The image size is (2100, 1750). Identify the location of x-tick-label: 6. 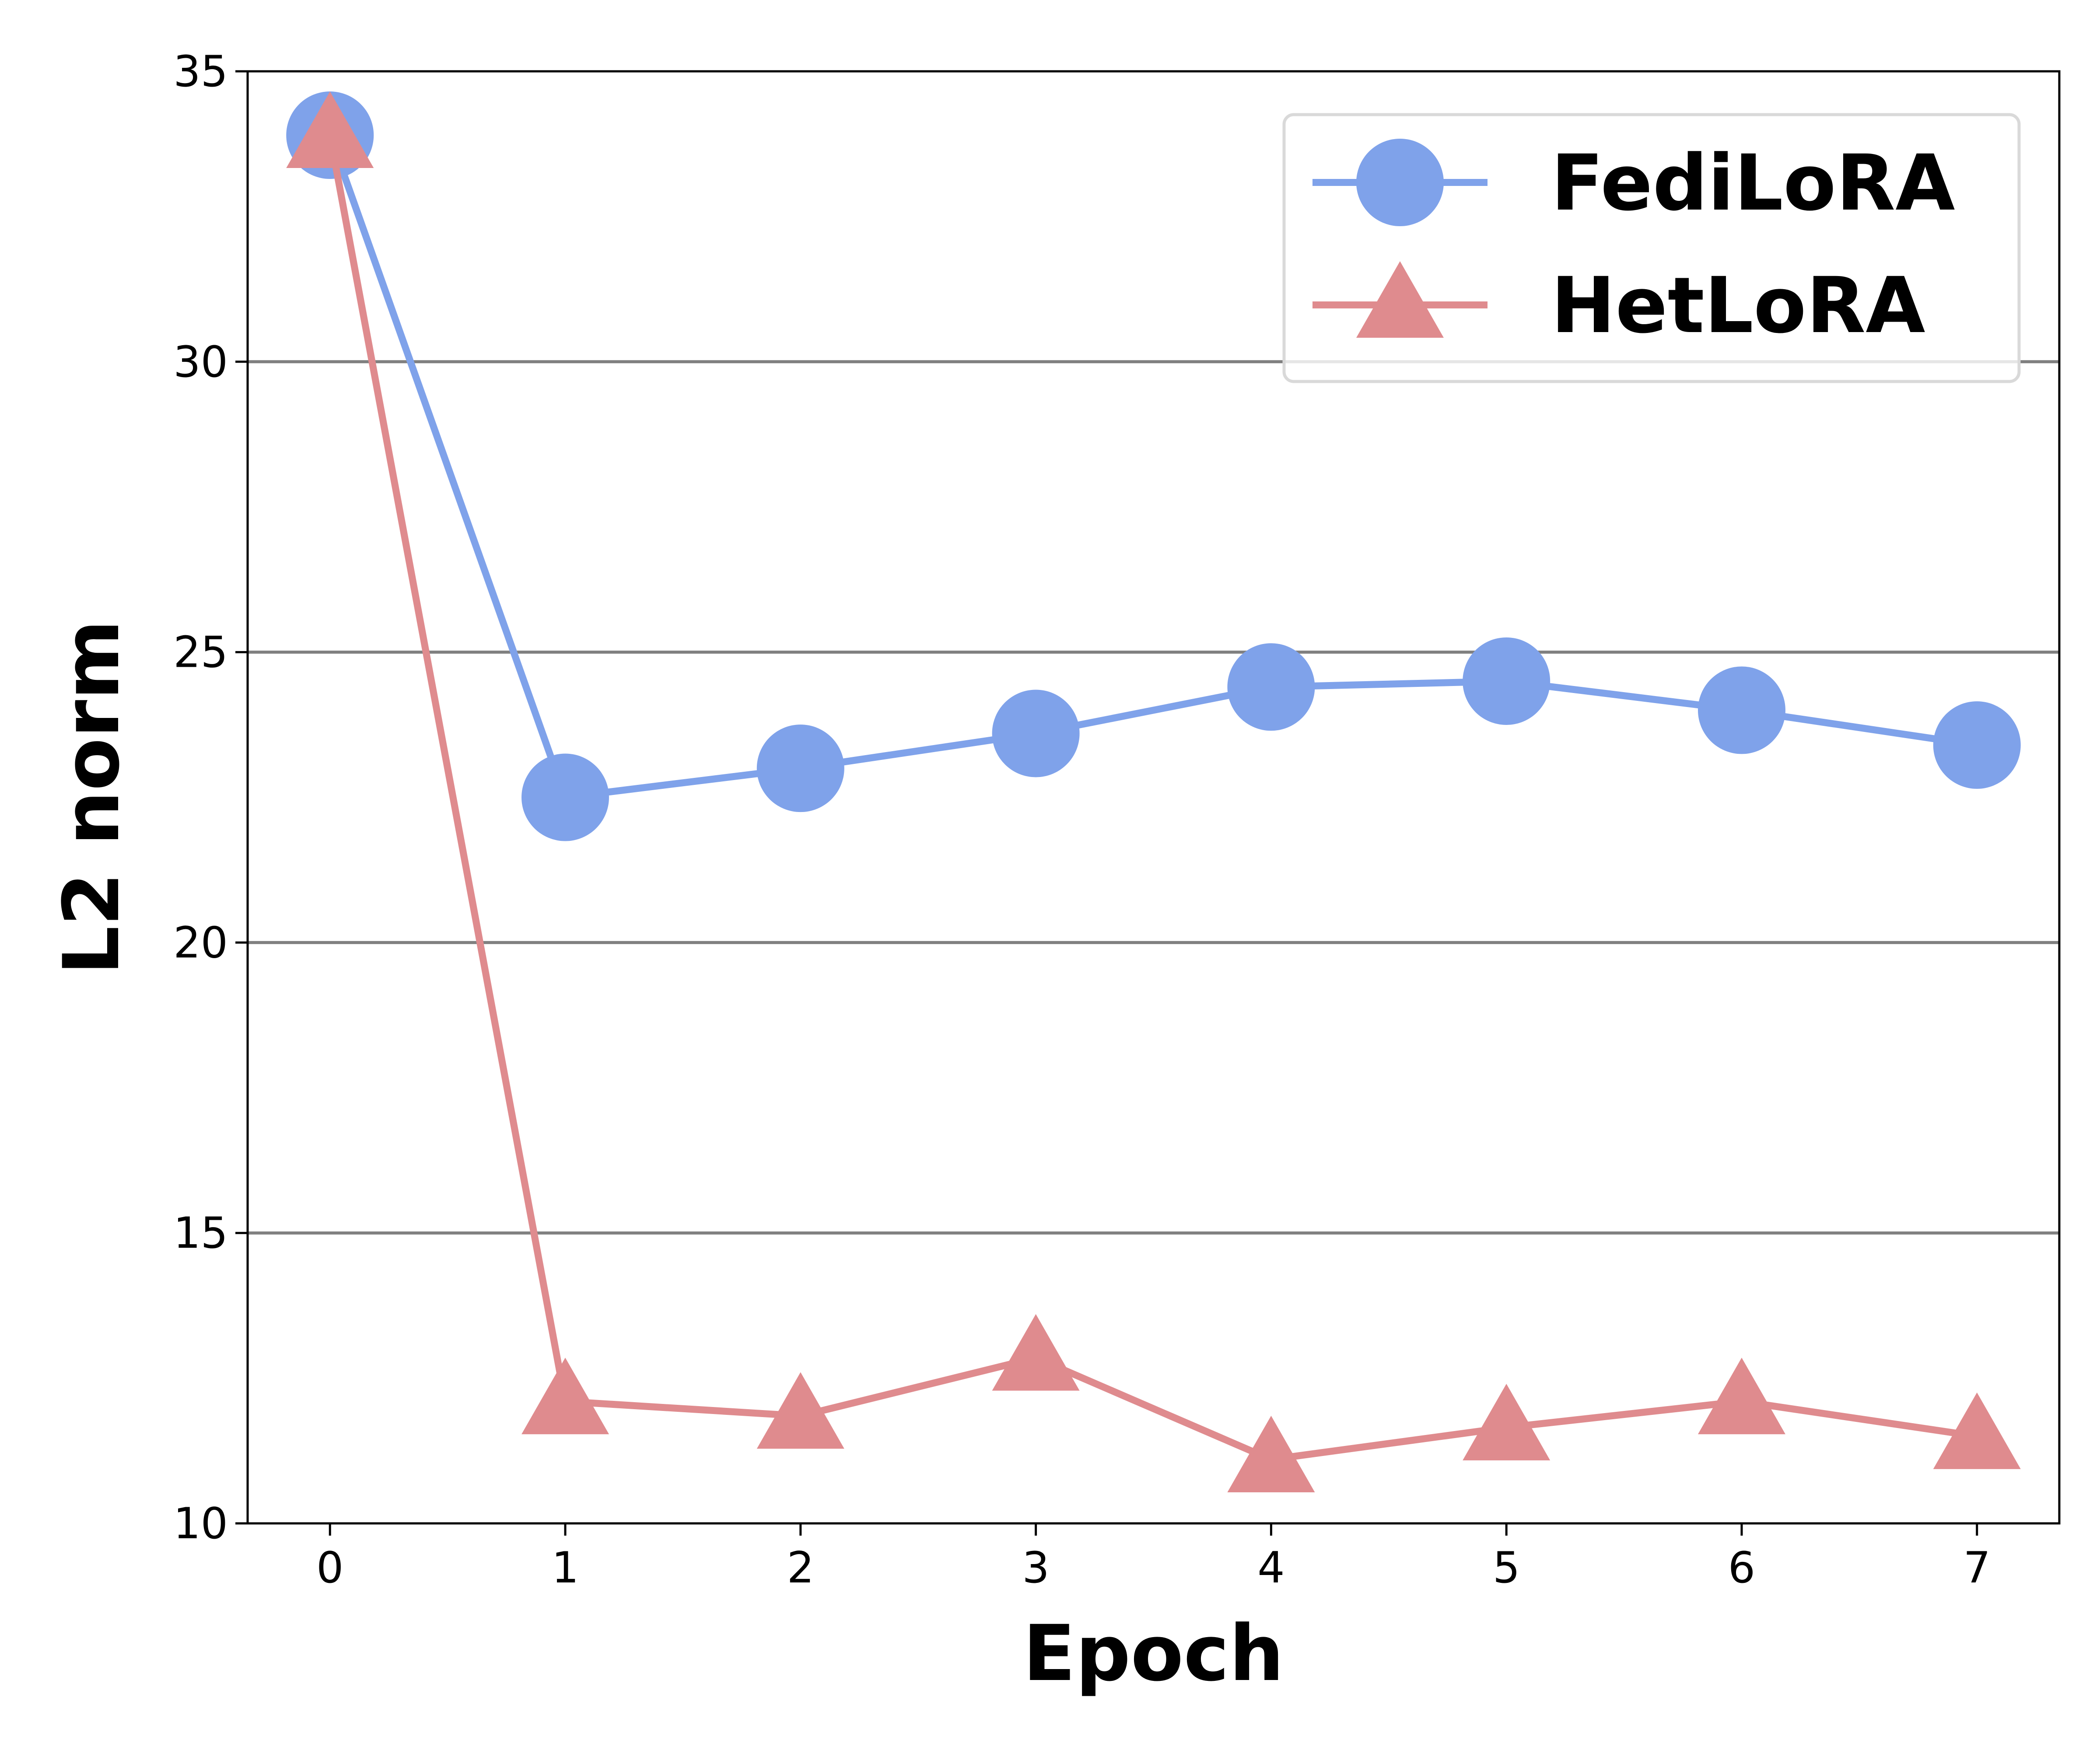
(1741, 1568).